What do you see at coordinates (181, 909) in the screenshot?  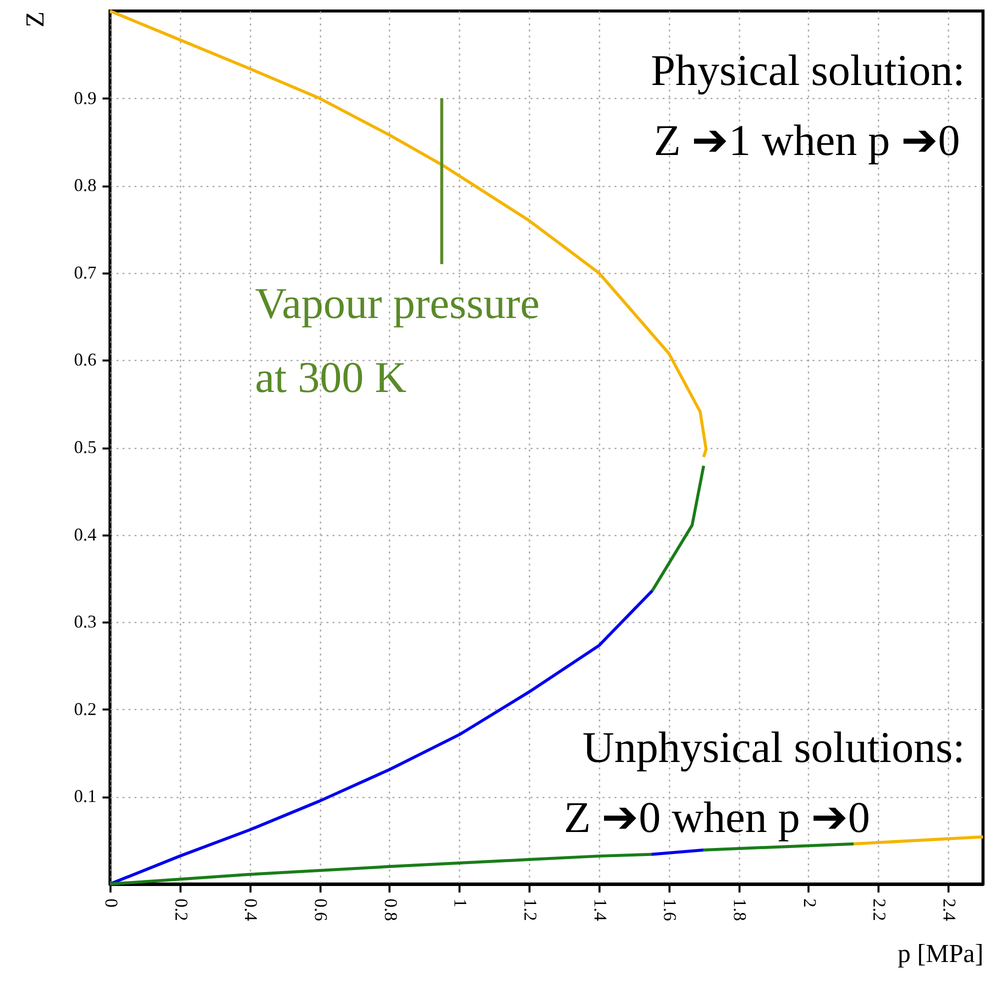 I see `x-tick-label: 0.2` at bounding box center [181, 909].